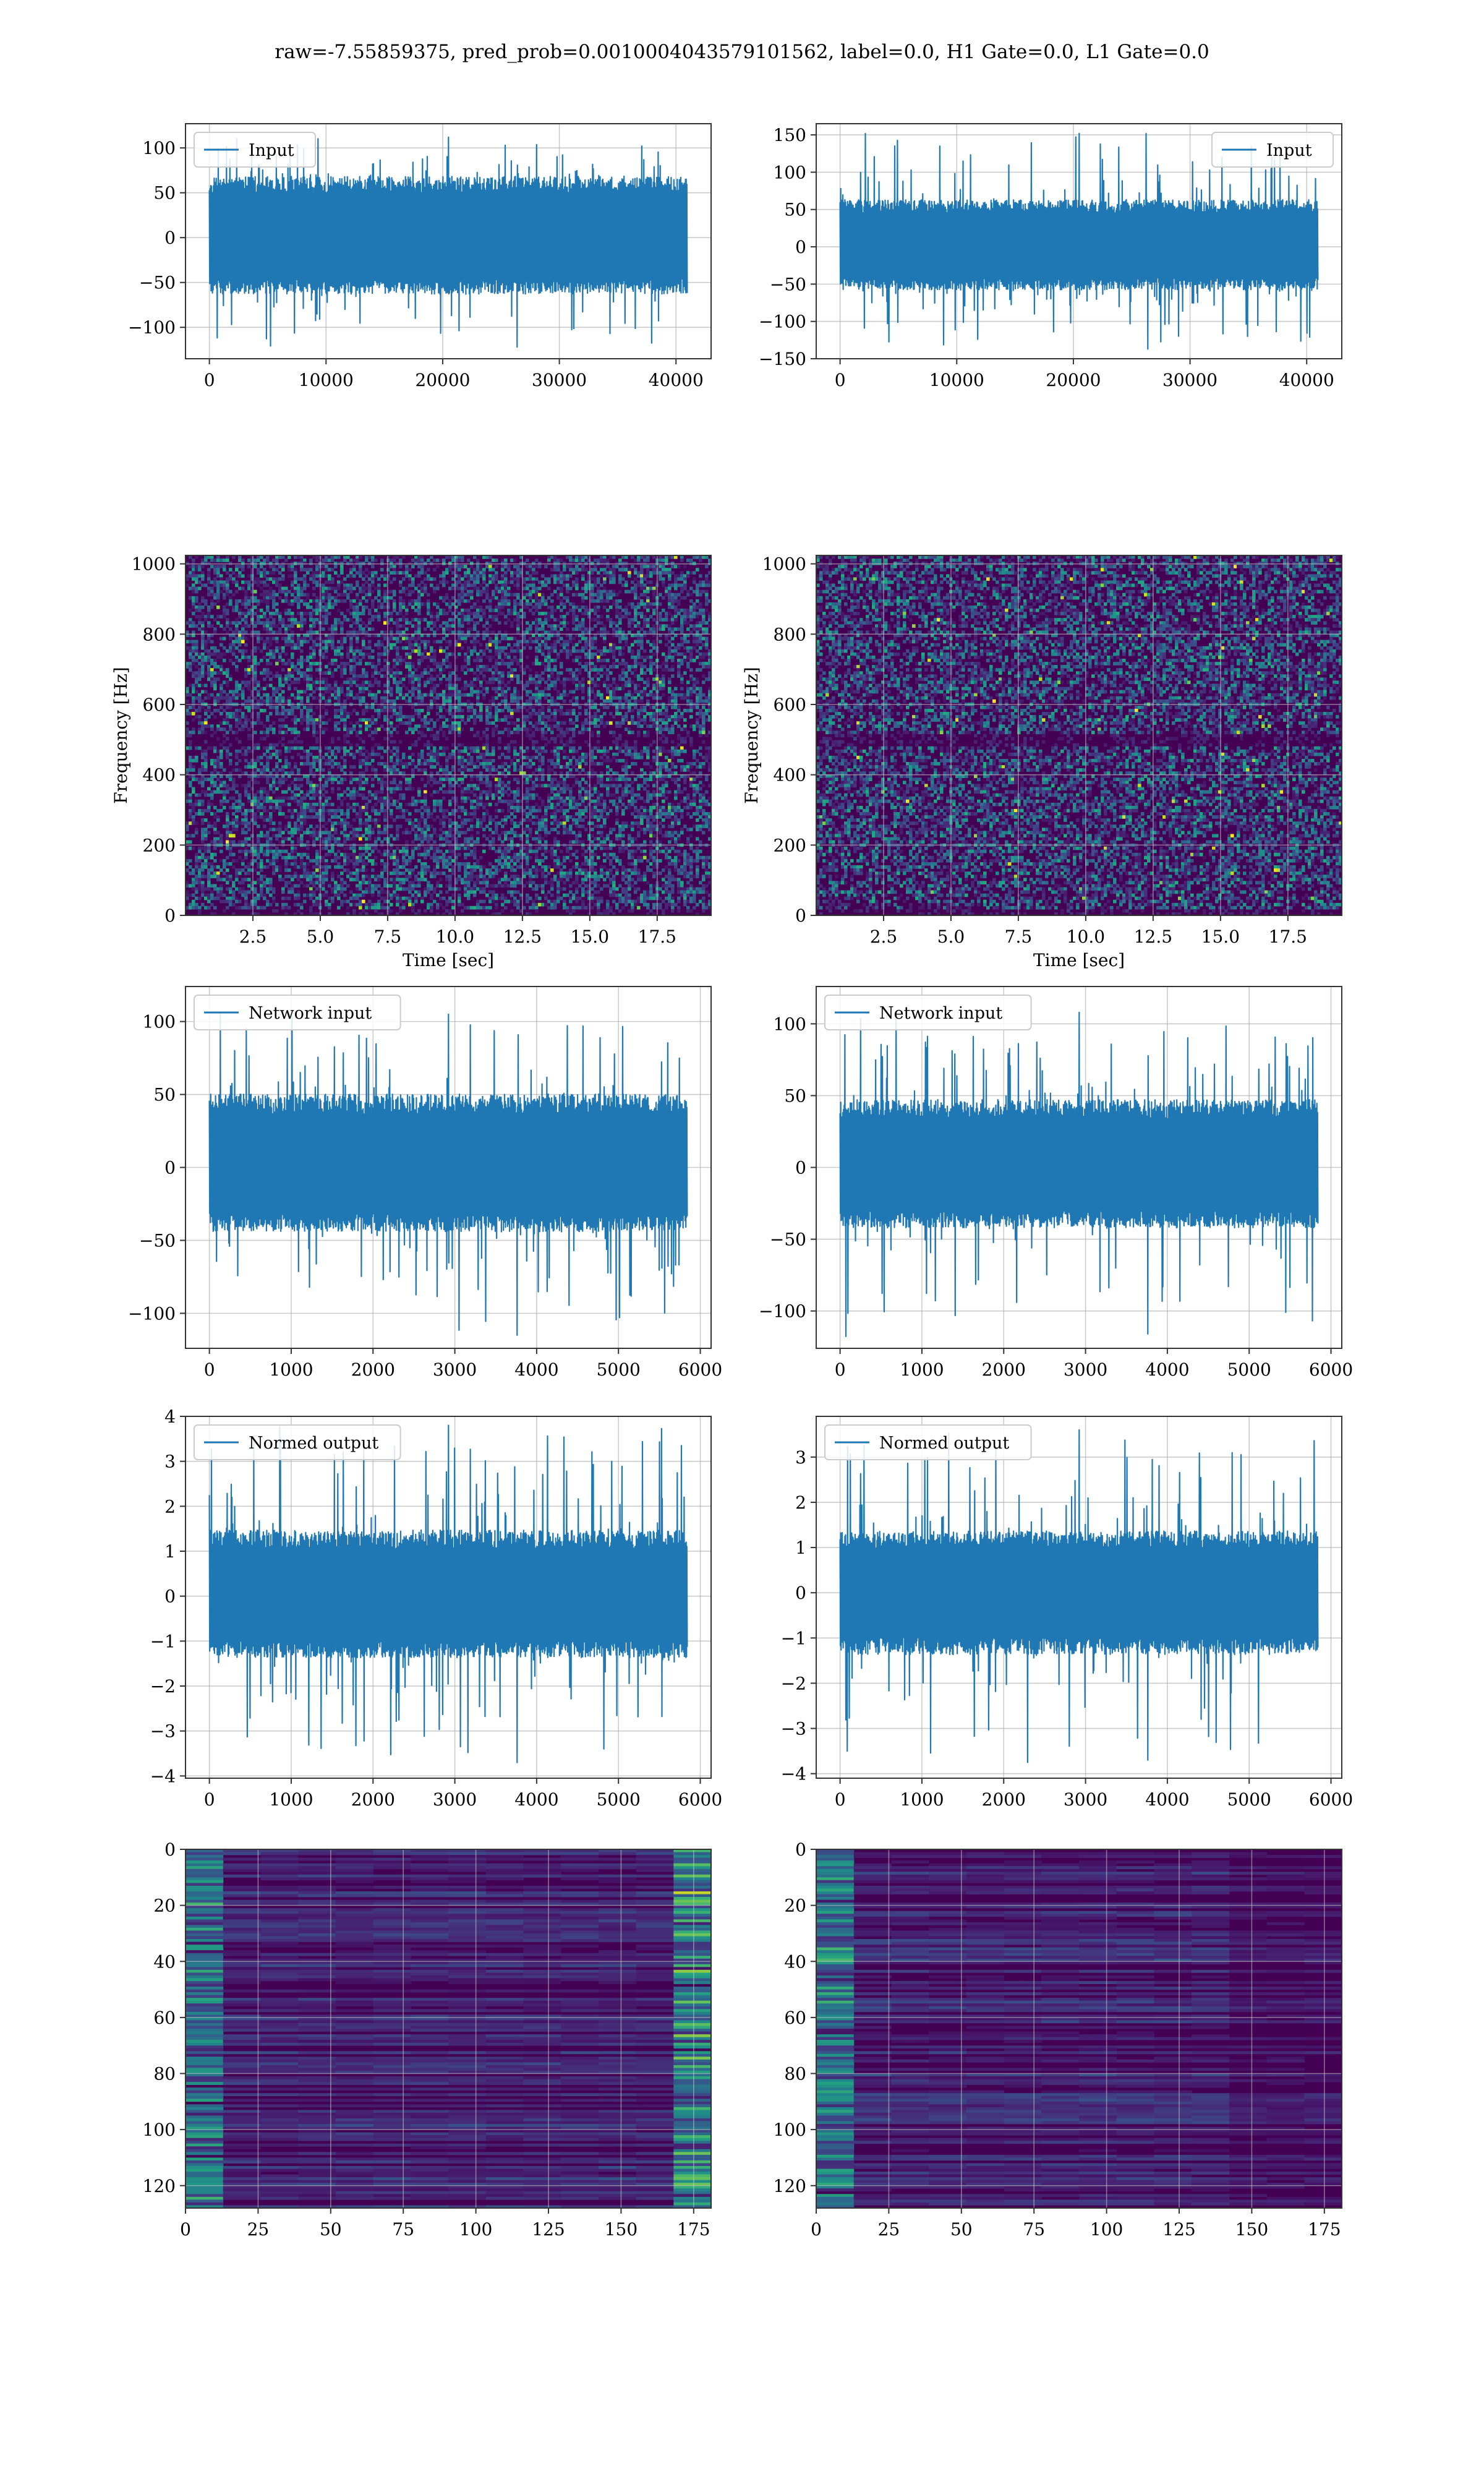  I want to click on y-tick-label: 2, so click(800, 1503).